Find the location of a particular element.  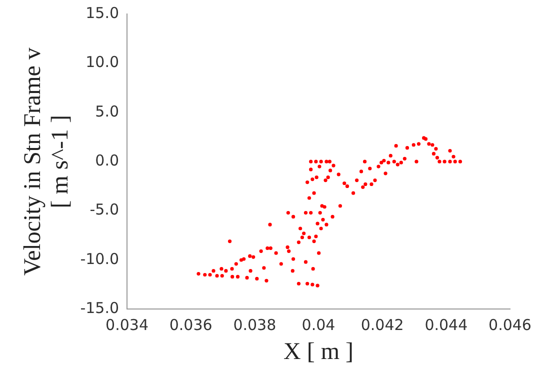

x-tick-label: 0.04 is located at coordinates (319, 325).